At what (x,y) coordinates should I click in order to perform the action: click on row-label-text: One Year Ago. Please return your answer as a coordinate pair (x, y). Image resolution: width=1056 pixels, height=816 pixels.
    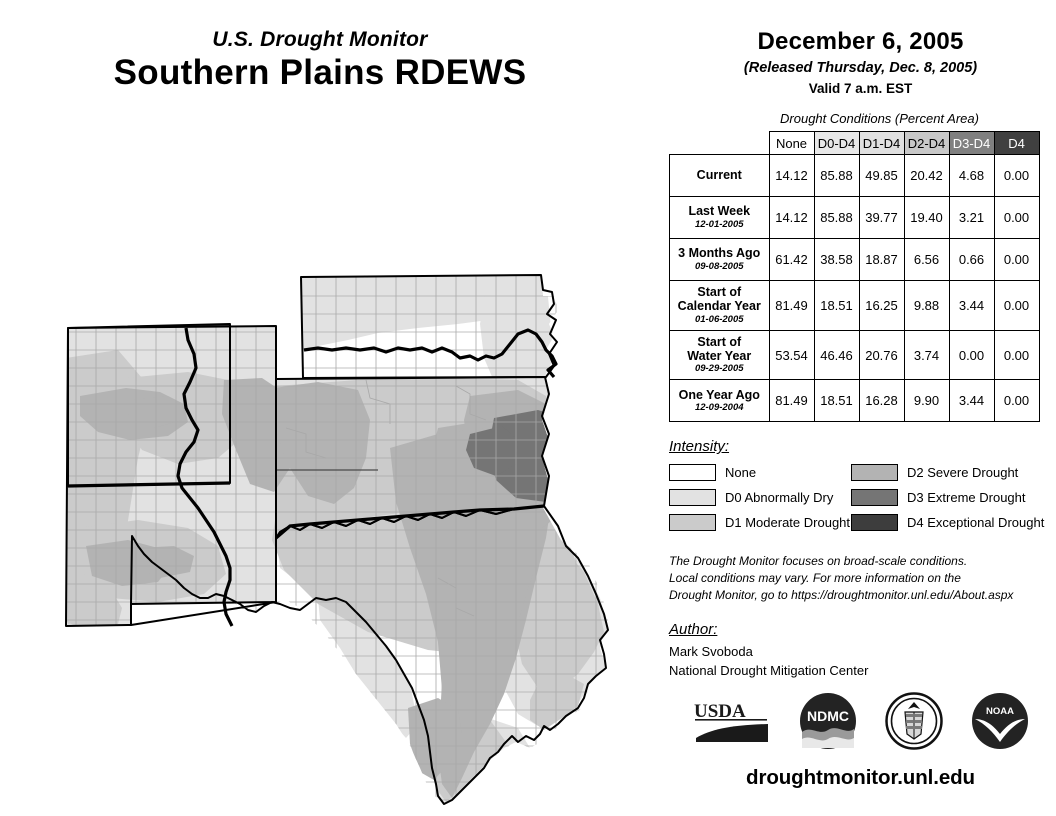
    Looking at the image, I should click on (719, 394).